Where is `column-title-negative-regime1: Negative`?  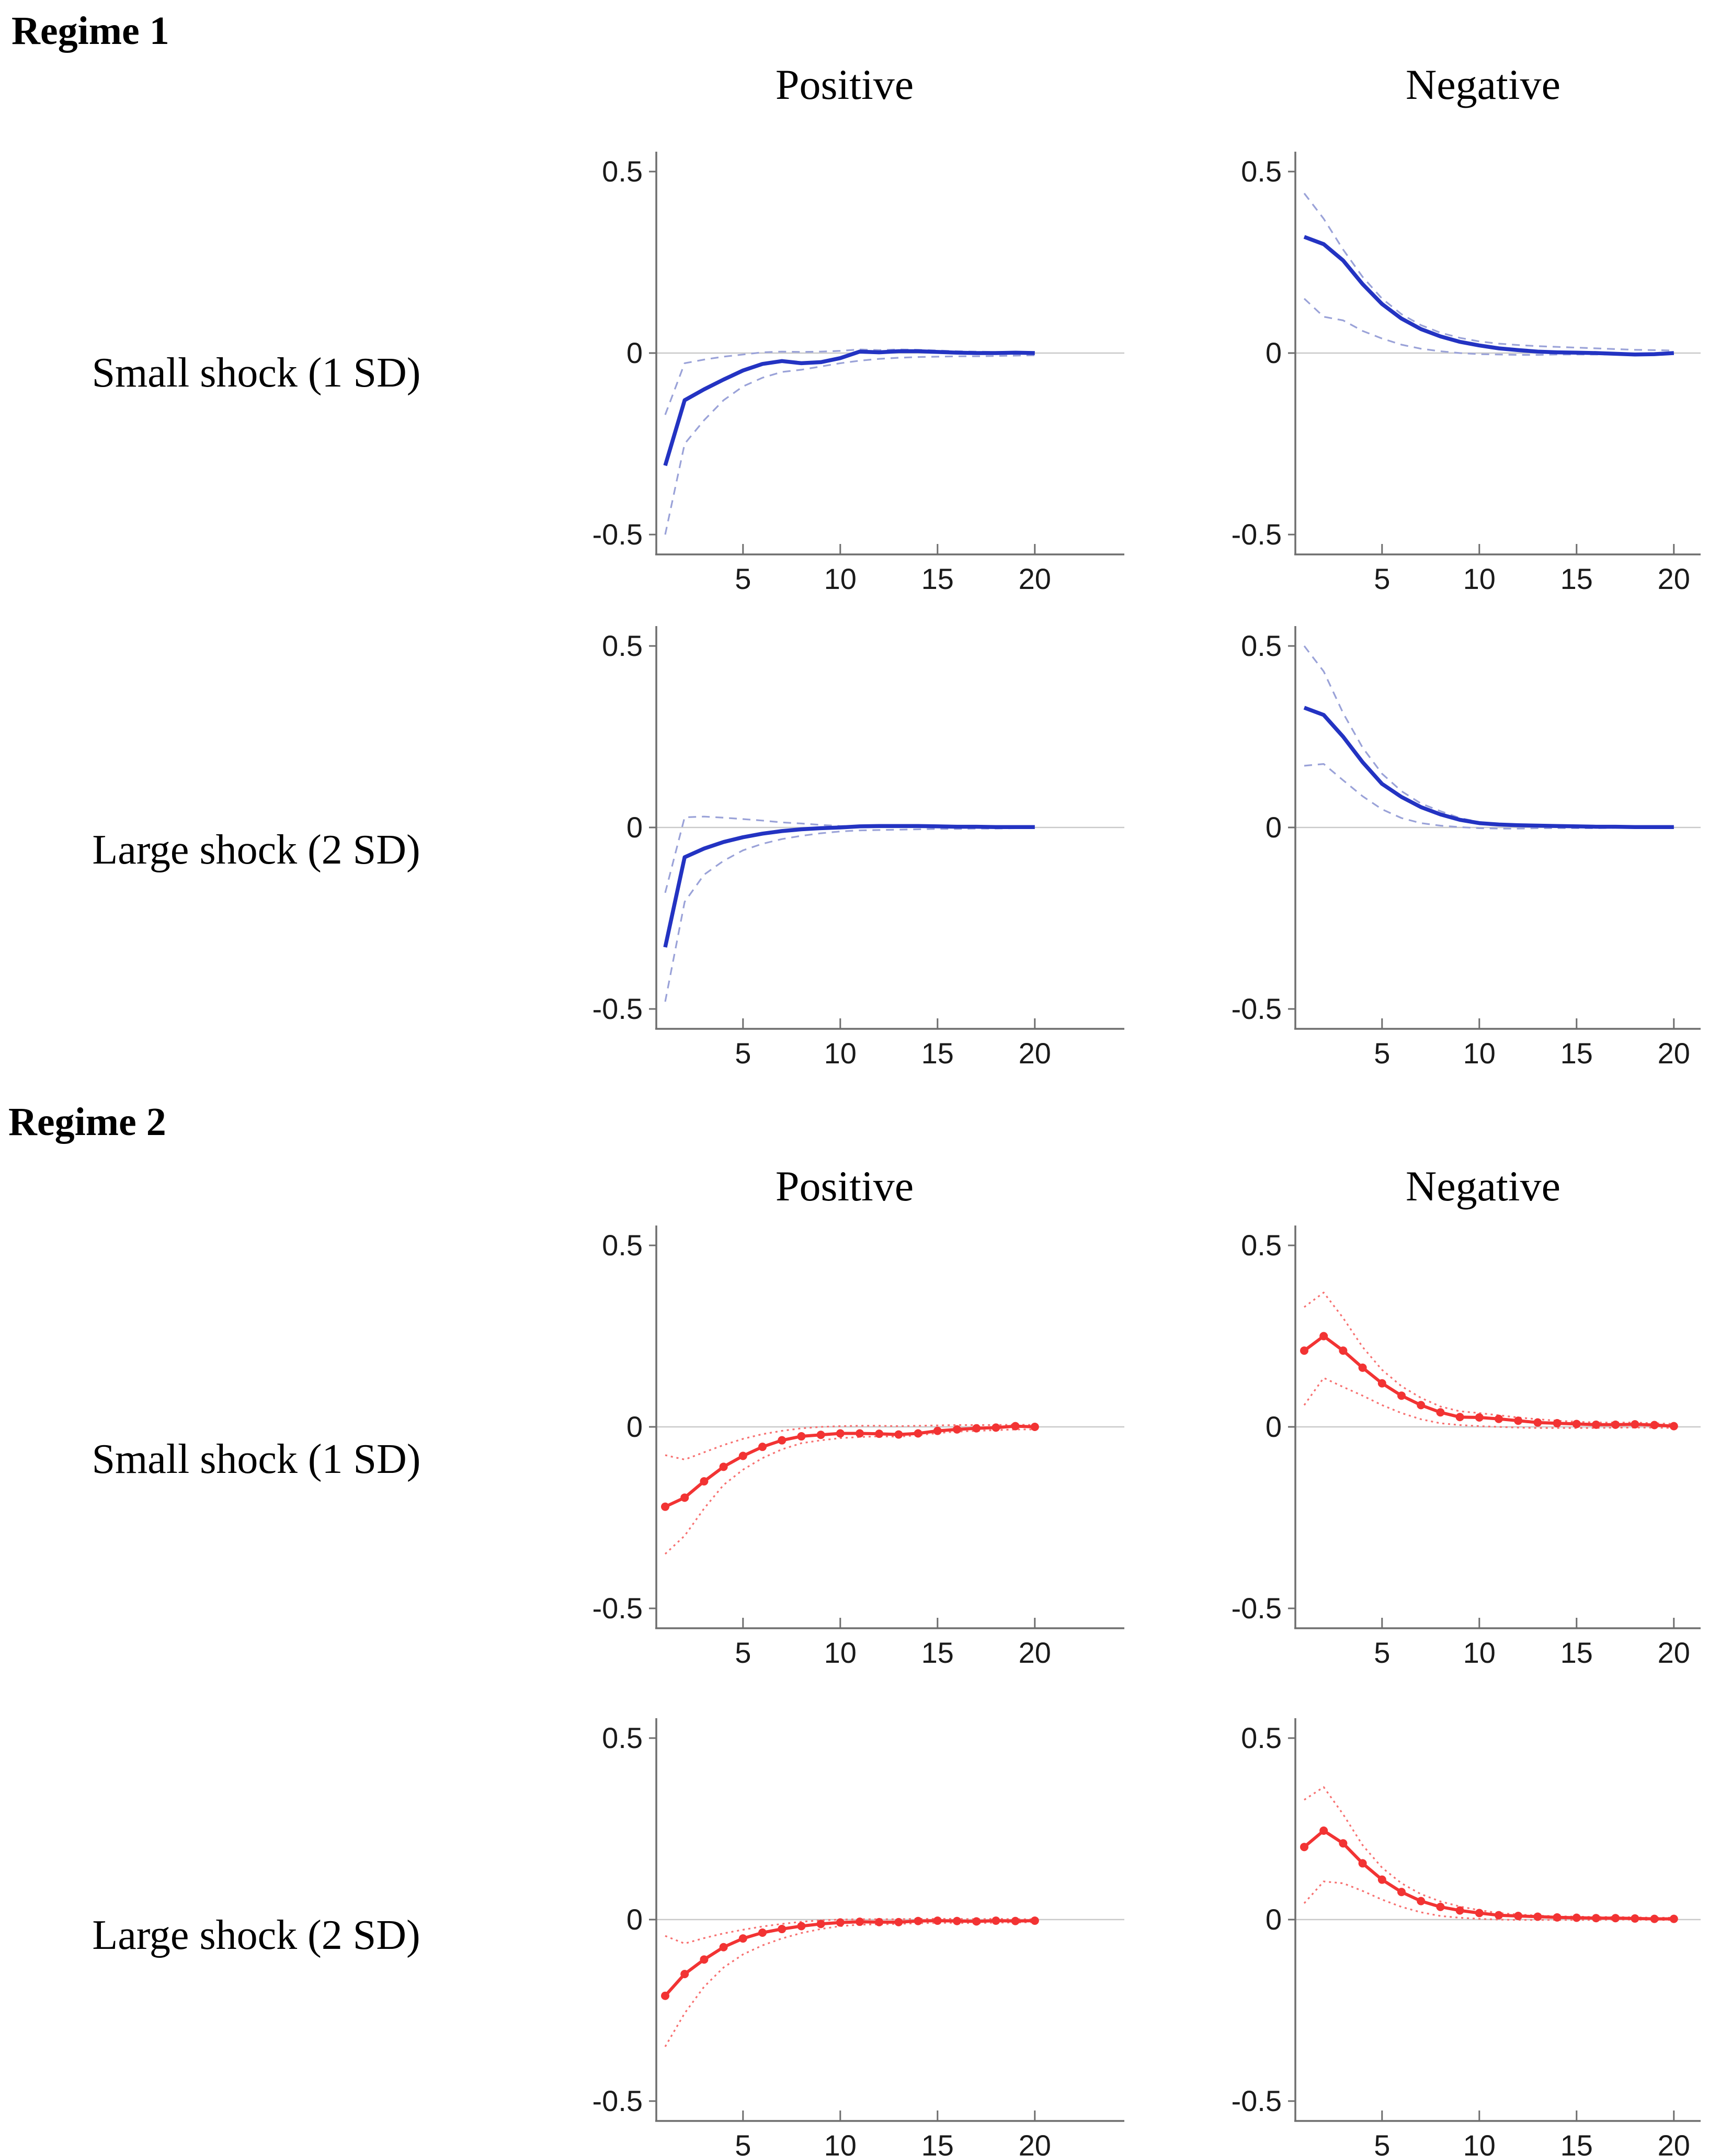 column-title-negative-regime1: Negative is located at coordinates (1483, 85).